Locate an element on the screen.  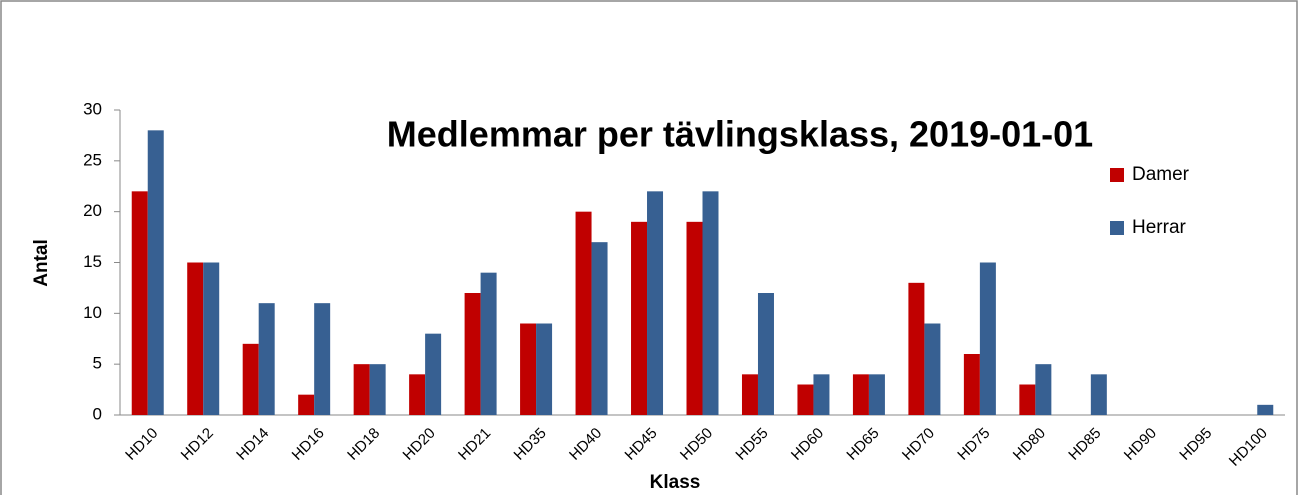
y-tick-label: 30 is located at coordinates (92, 108).